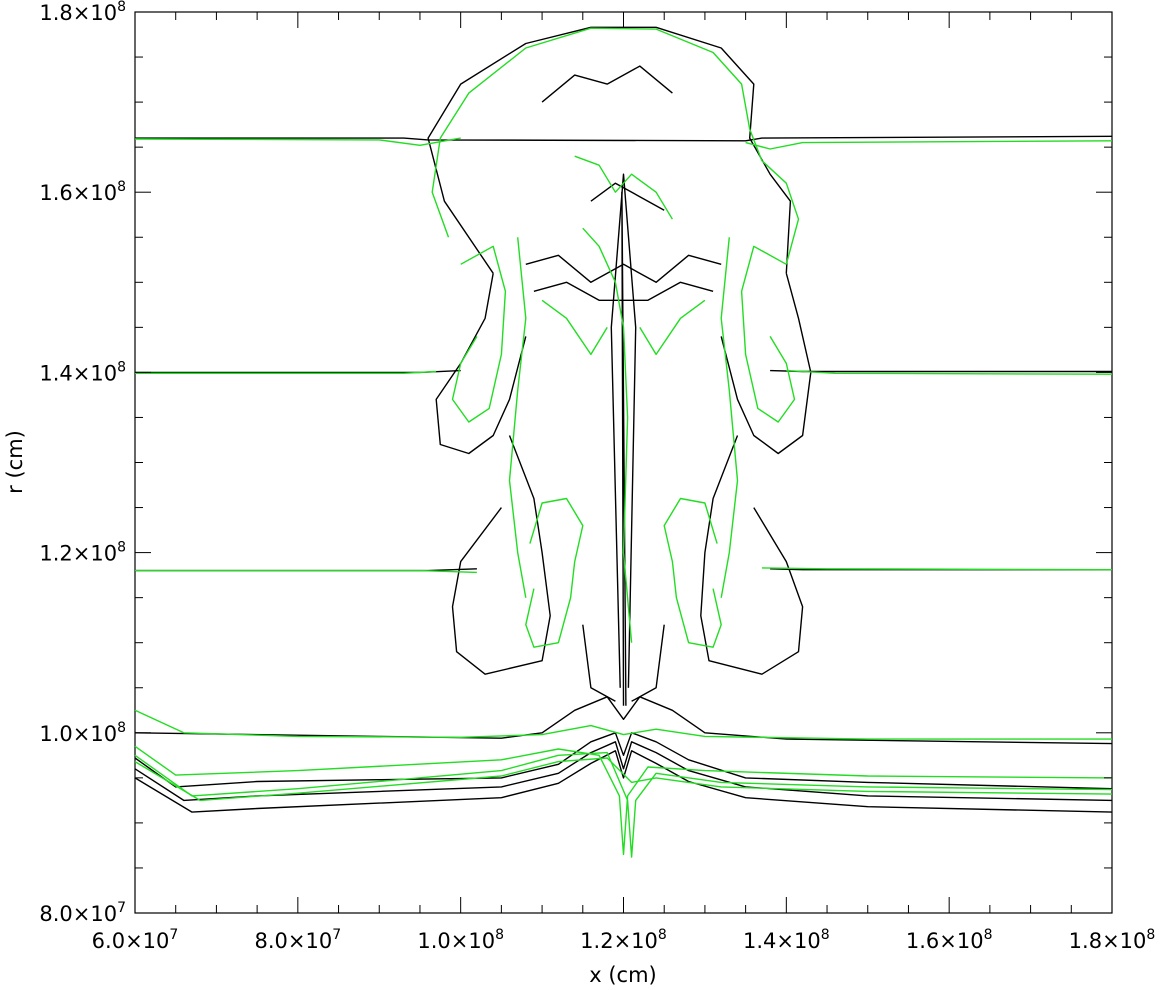  I want to click on x-tick-label: 1.2×108, so click(623, 940).